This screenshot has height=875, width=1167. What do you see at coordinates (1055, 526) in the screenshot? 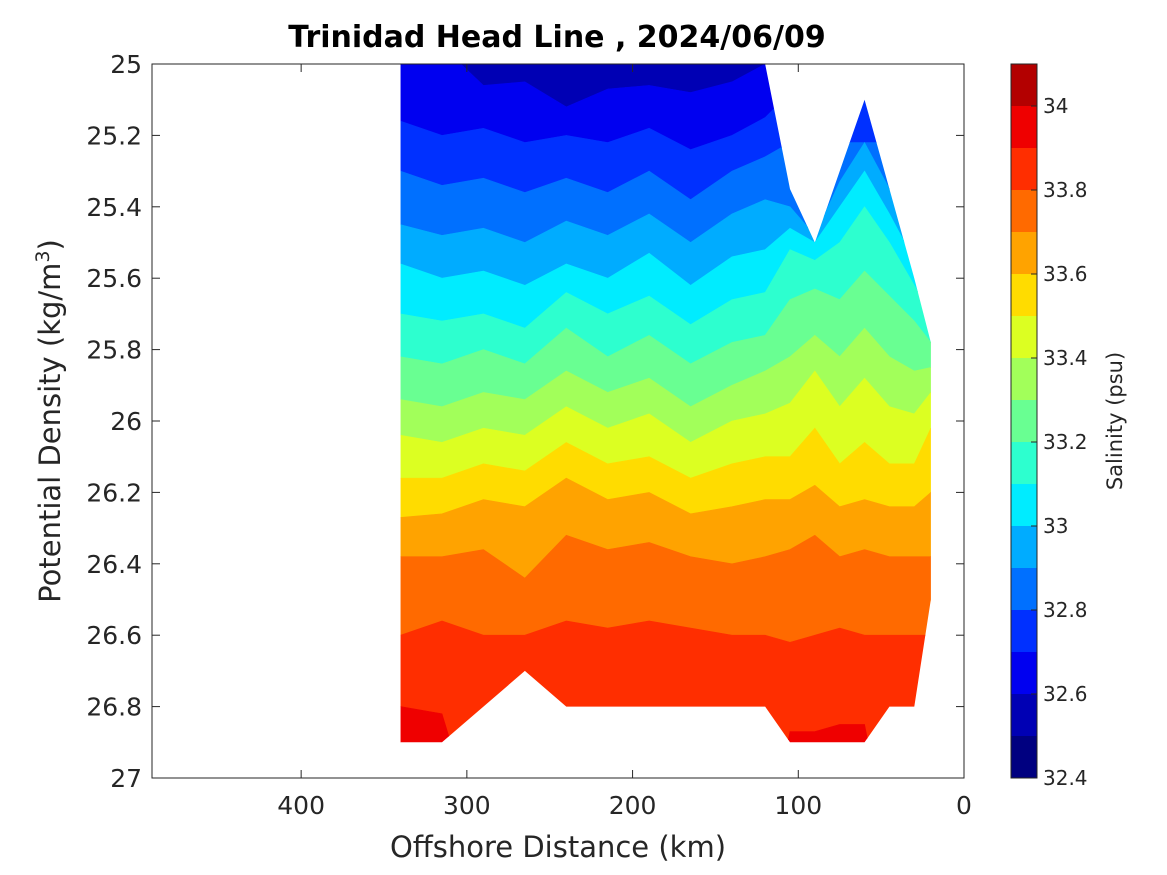
I see `colorbar-tick-label: 33` at bounding box center [1055, 526].